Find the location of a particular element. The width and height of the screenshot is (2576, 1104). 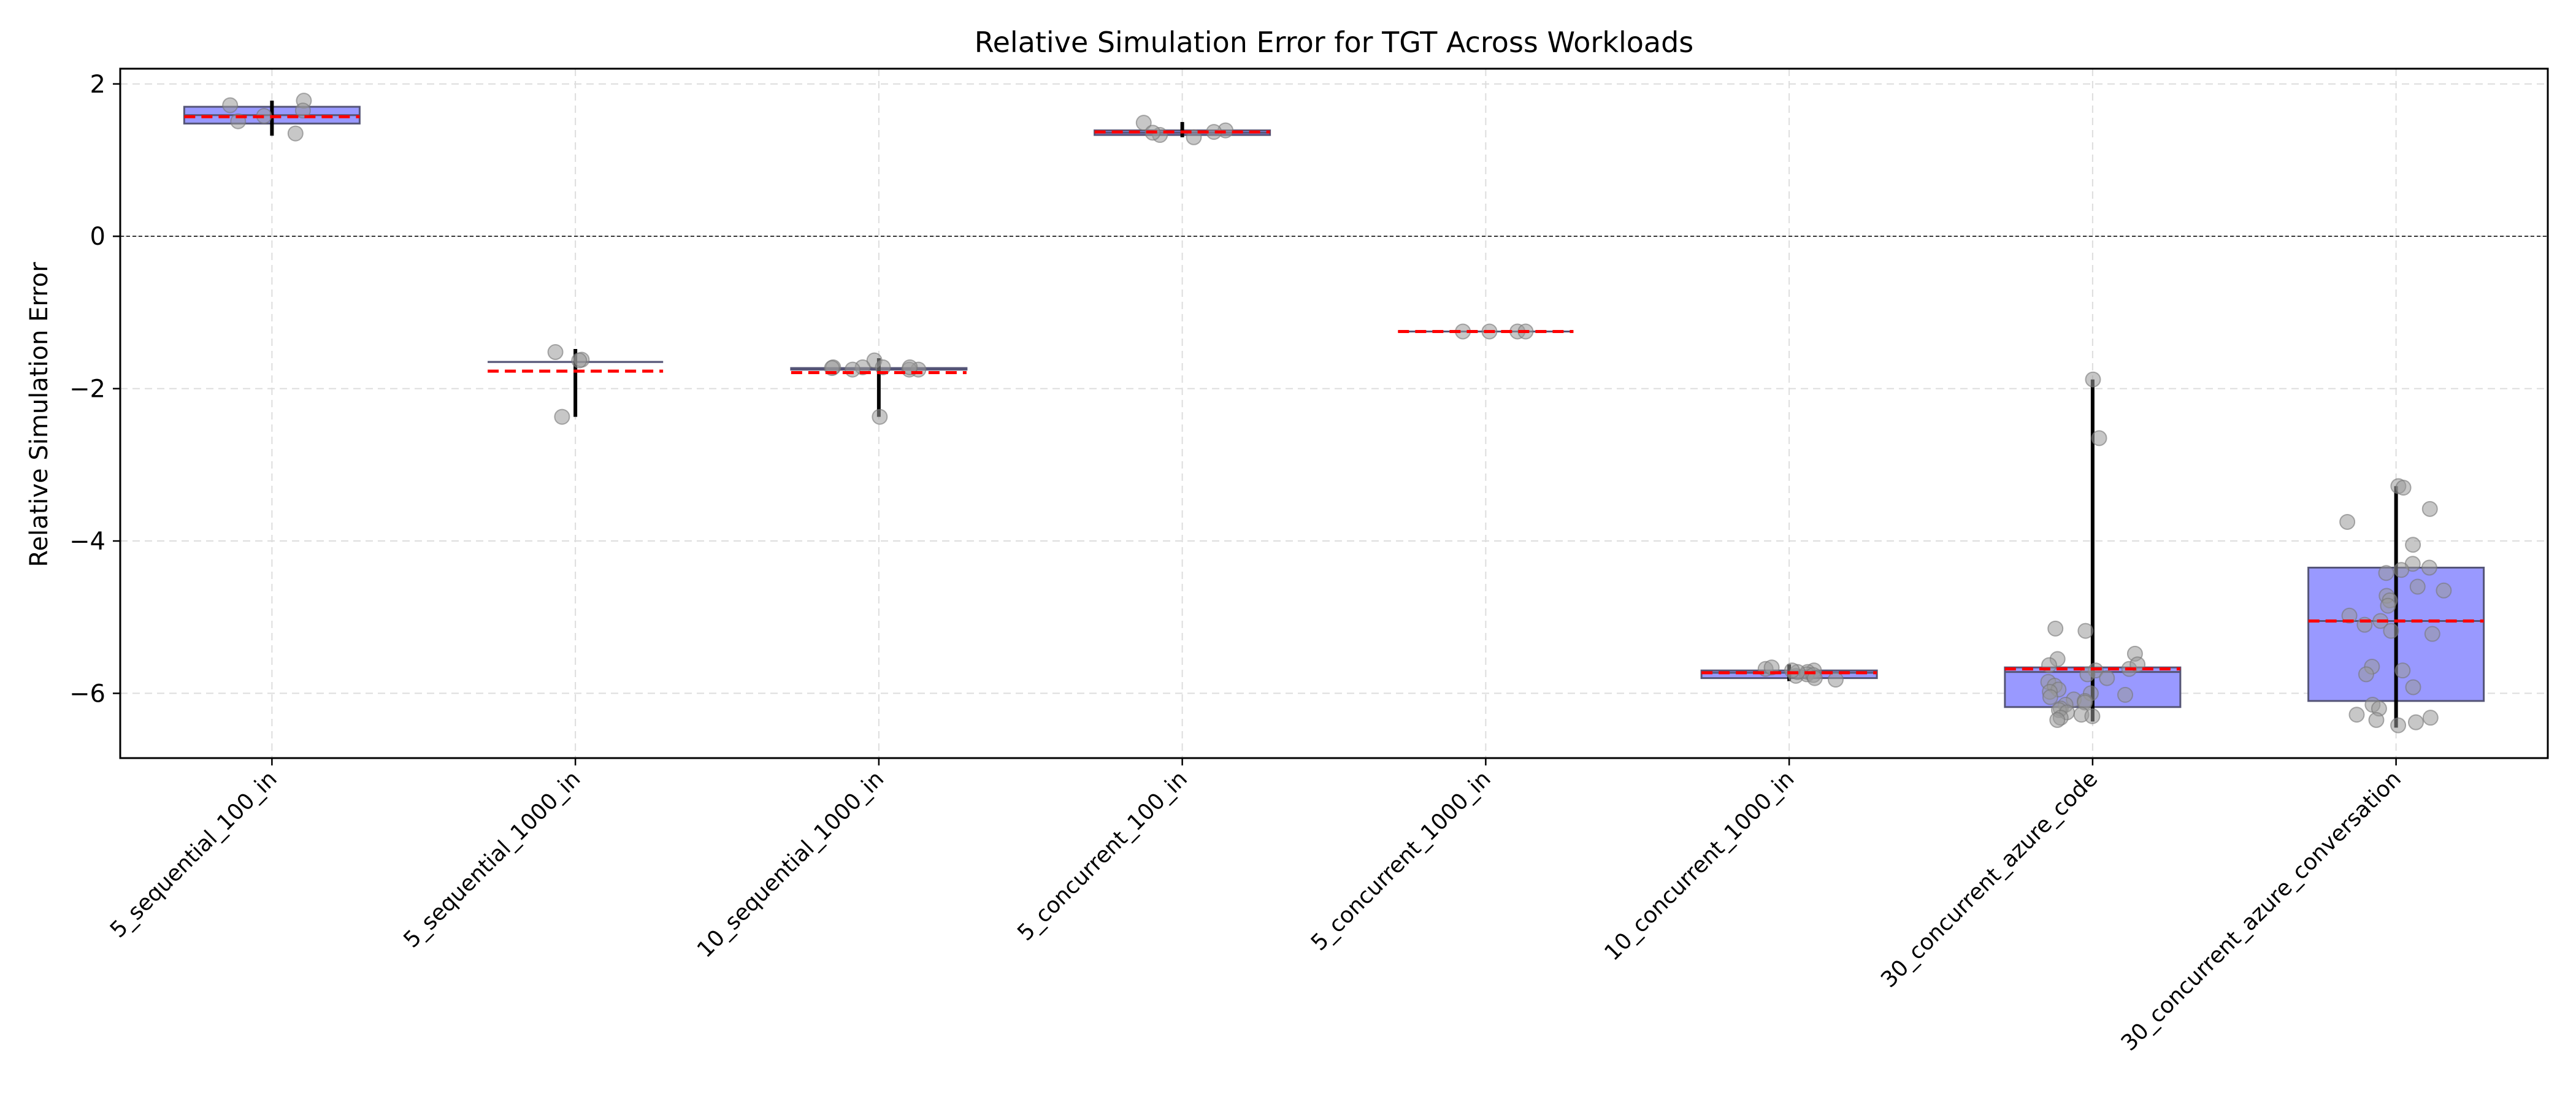

y-tick-label: −6 is located at coordinates (87, 694).